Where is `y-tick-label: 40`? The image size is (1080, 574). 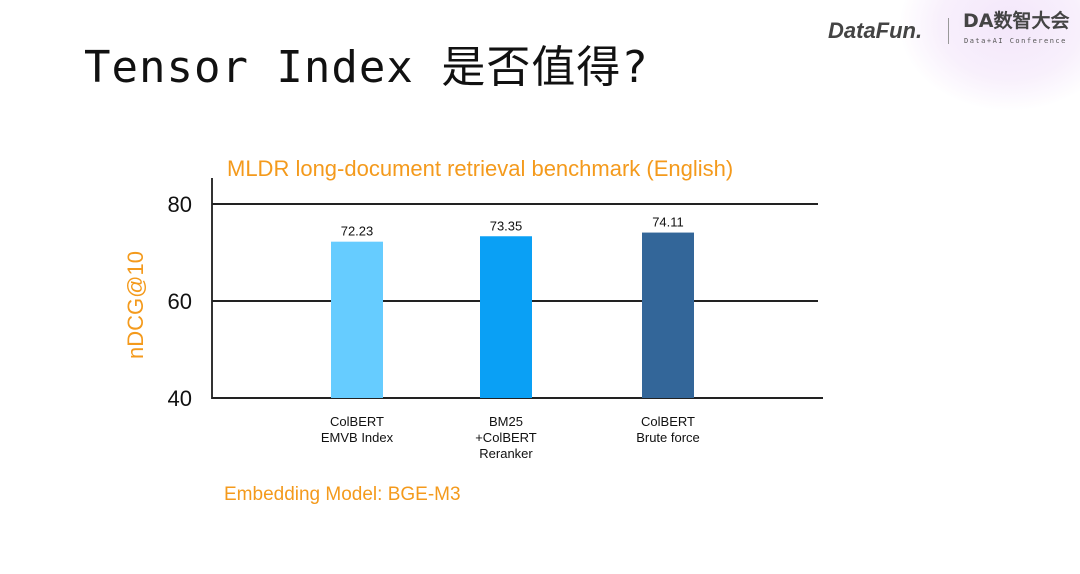
y-tick-label: 40 is located at coordinates (180, 398).